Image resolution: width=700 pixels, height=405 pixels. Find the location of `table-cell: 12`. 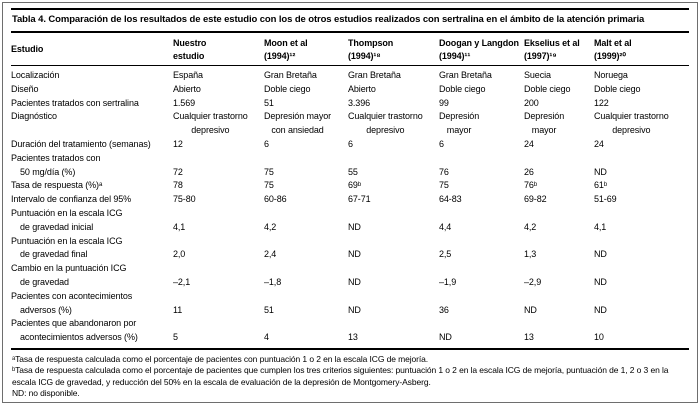

table-cell: 12 is located at coordinates (218, 145).